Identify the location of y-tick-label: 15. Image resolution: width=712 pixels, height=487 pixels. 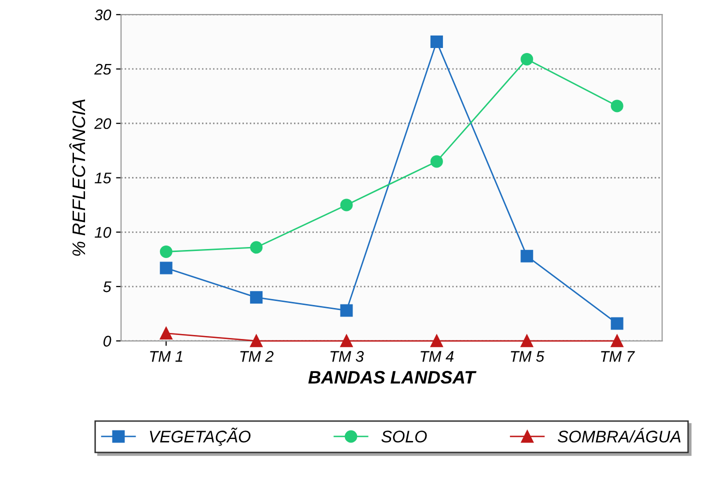
(103, 178).